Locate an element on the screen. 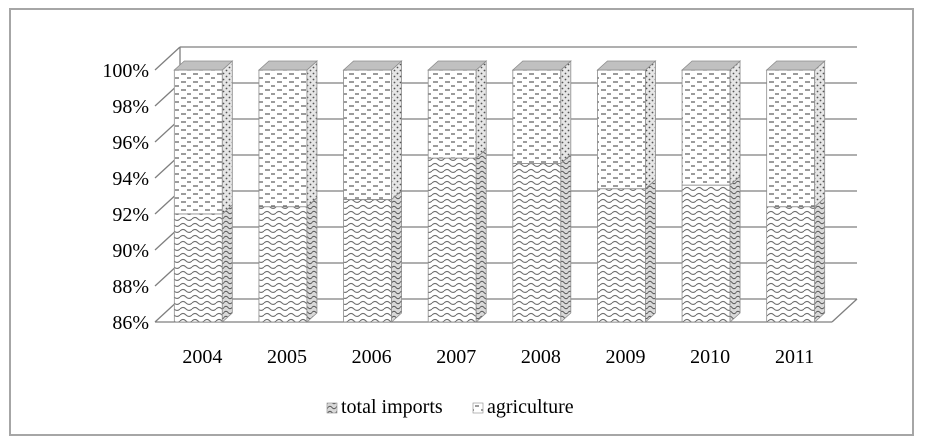  x-tick-label: 2010 is located at coordinates (710, 357).